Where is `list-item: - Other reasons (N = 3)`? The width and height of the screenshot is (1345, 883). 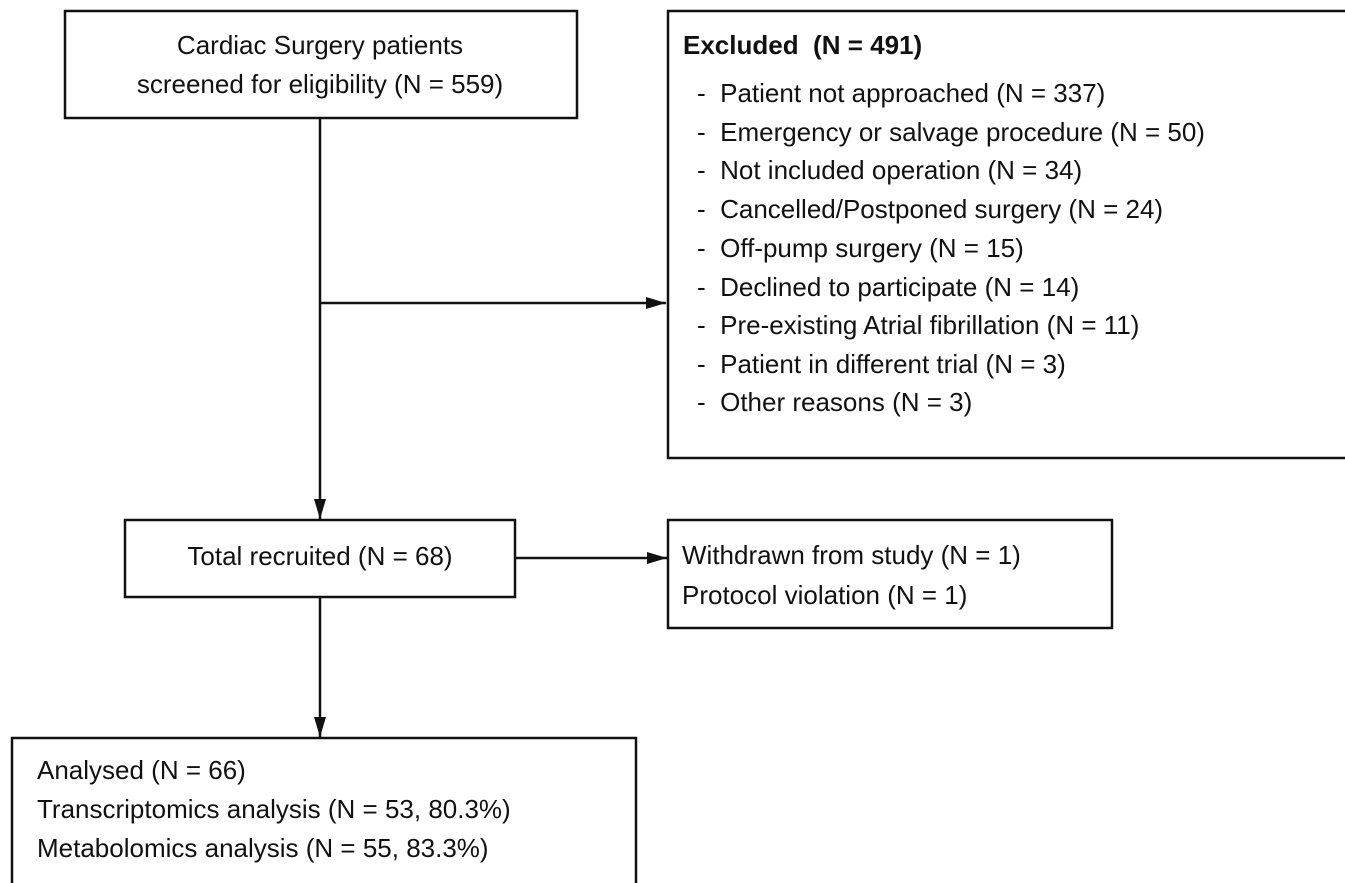 list-item: - Other reasons (N = 3) is located at coordinates (834, 402).